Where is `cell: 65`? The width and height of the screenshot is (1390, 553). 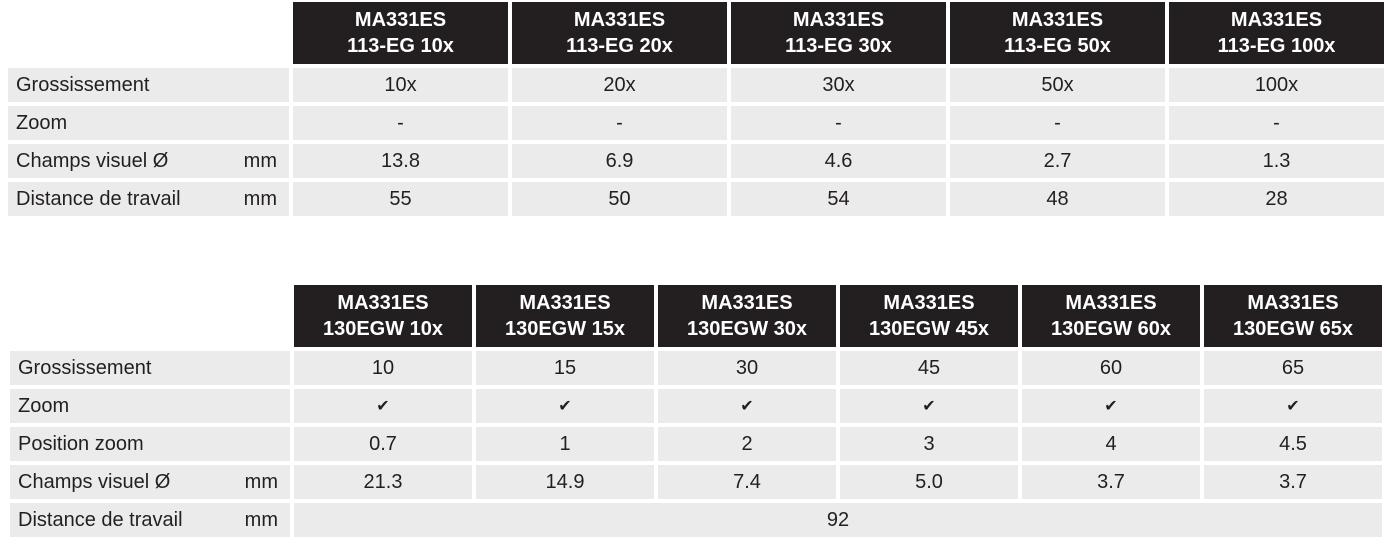 cell: 65 is located at coordinates (1293, 368).